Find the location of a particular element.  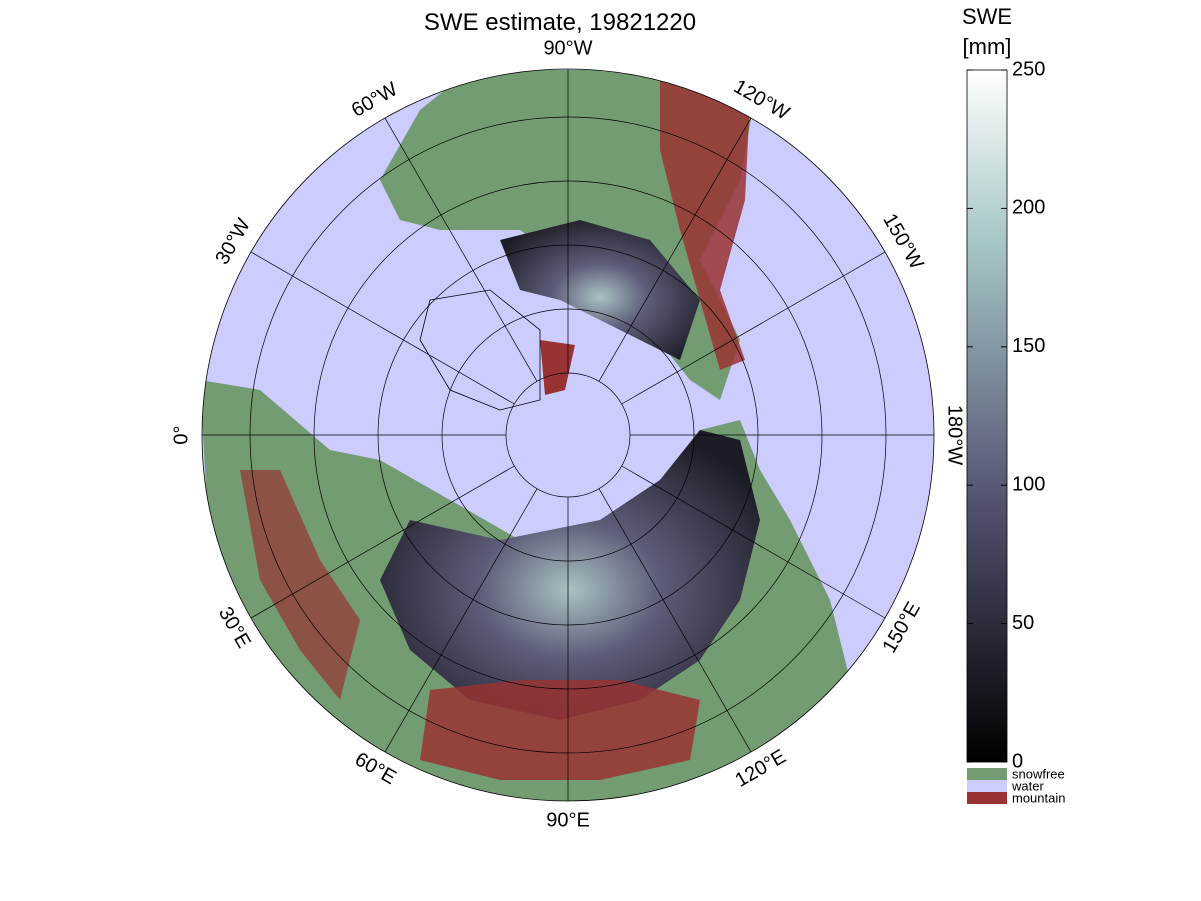

colorbar-ticks: 0 50 100 150 200 250 is located at coordinates (1006, 415).